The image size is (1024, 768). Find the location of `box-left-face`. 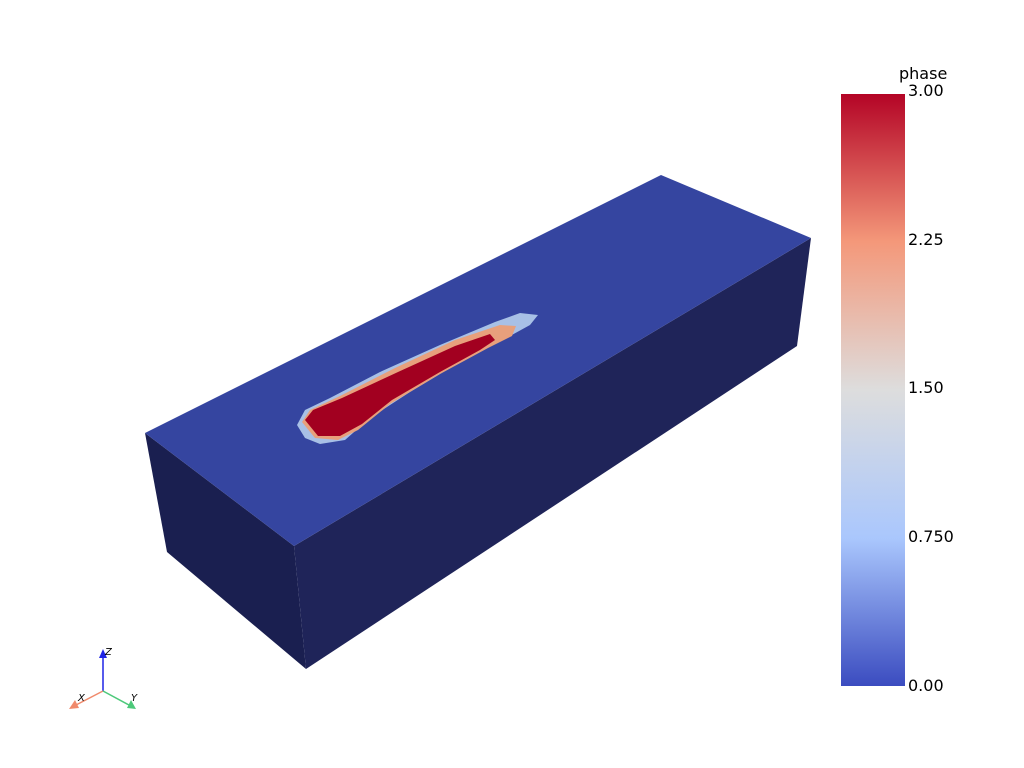

box-left-face is located at coordinates (225, 551).